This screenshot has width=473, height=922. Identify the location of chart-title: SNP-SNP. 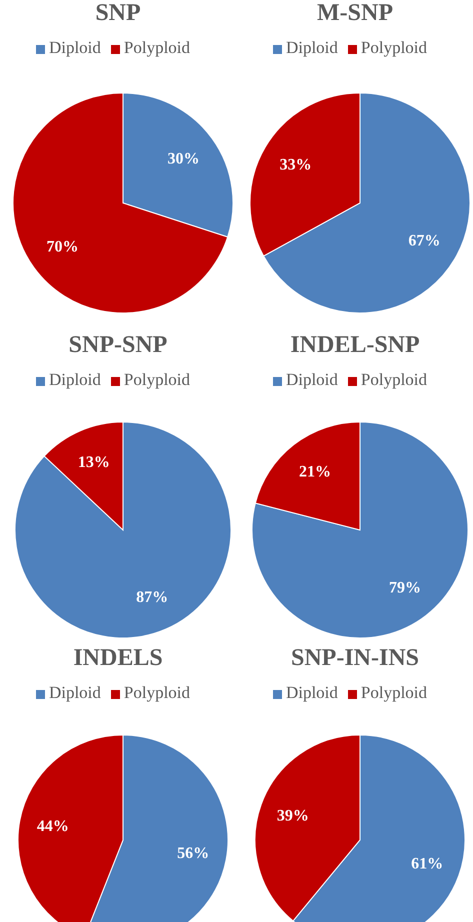
(118, 345).